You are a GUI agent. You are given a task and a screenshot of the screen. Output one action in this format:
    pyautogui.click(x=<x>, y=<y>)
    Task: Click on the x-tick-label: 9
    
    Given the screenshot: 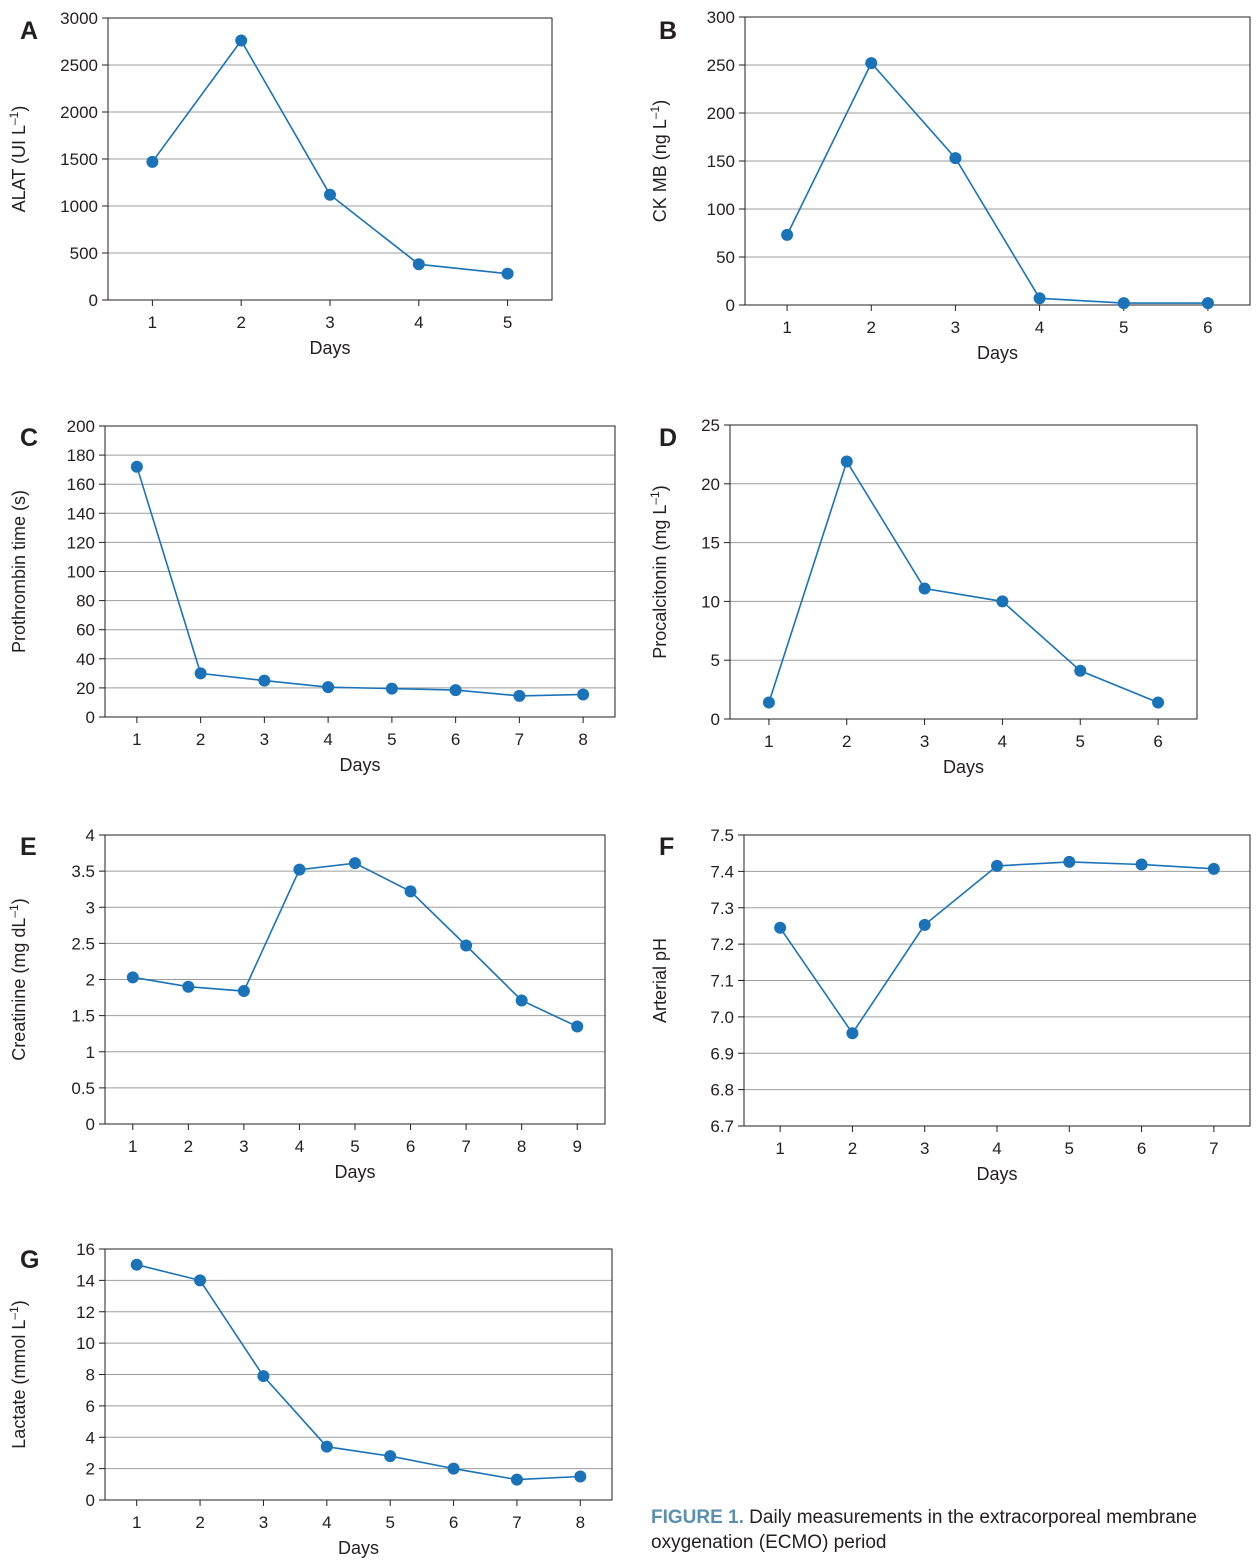 What is the action you would take?
    pyautogui.click(x=576, y=1146)
    